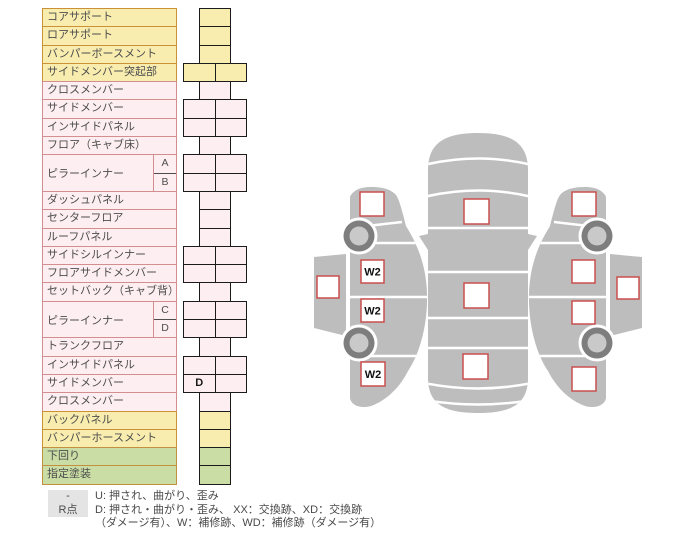 This screenshot has width=692, height=535. Describe the element at coordinates (165, 163) in the screenshot. I see `part-sublabel: A` at that location.